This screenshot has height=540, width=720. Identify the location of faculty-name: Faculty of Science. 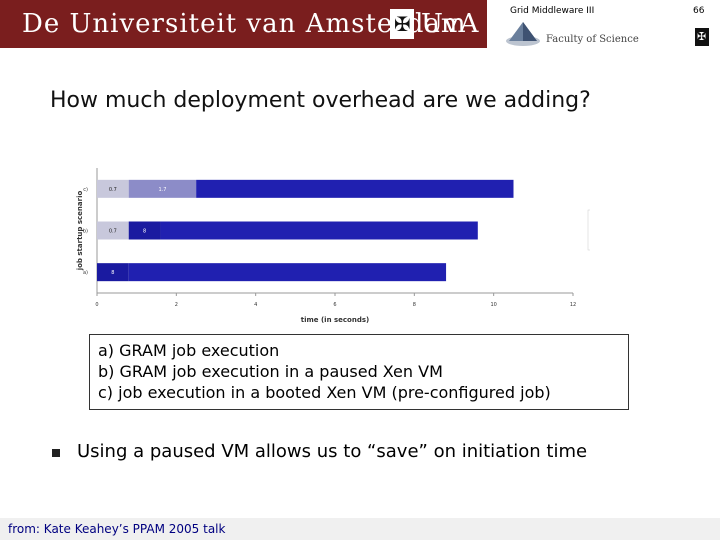
(592, 39).